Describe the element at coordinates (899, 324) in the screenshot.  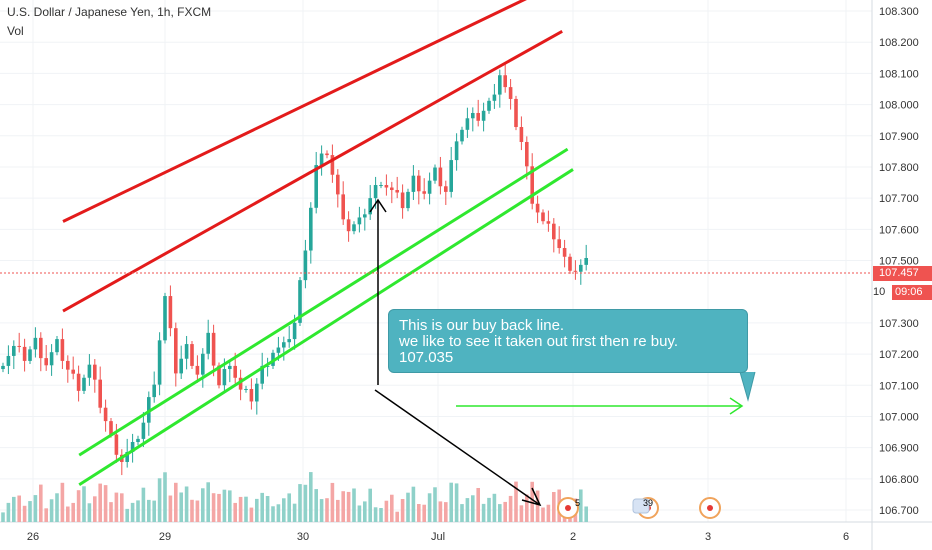
I see `price-tick-label: 107.300` at that location.